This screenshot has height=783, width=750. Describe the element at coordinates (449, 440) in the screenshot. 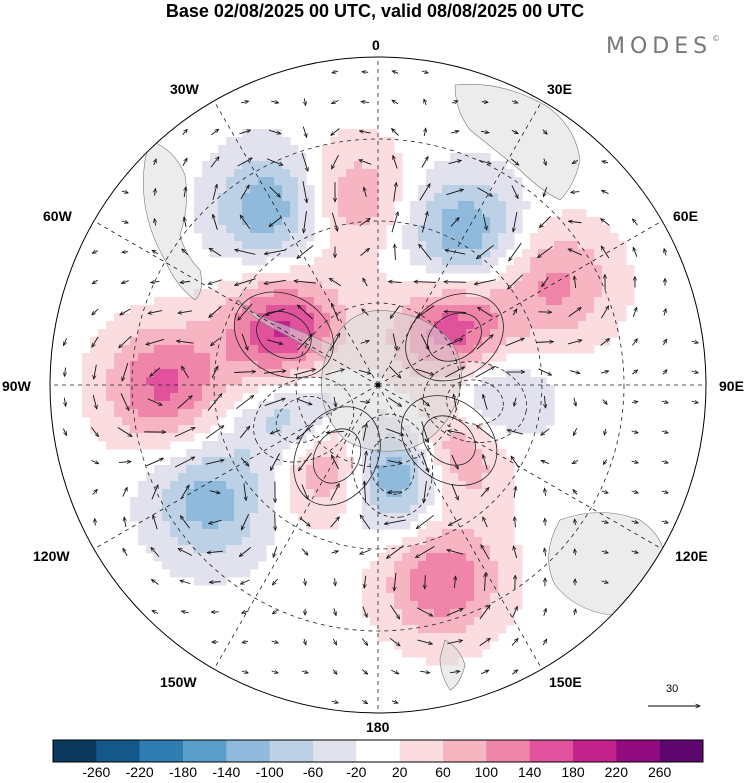

I see `contour-line` at that location.